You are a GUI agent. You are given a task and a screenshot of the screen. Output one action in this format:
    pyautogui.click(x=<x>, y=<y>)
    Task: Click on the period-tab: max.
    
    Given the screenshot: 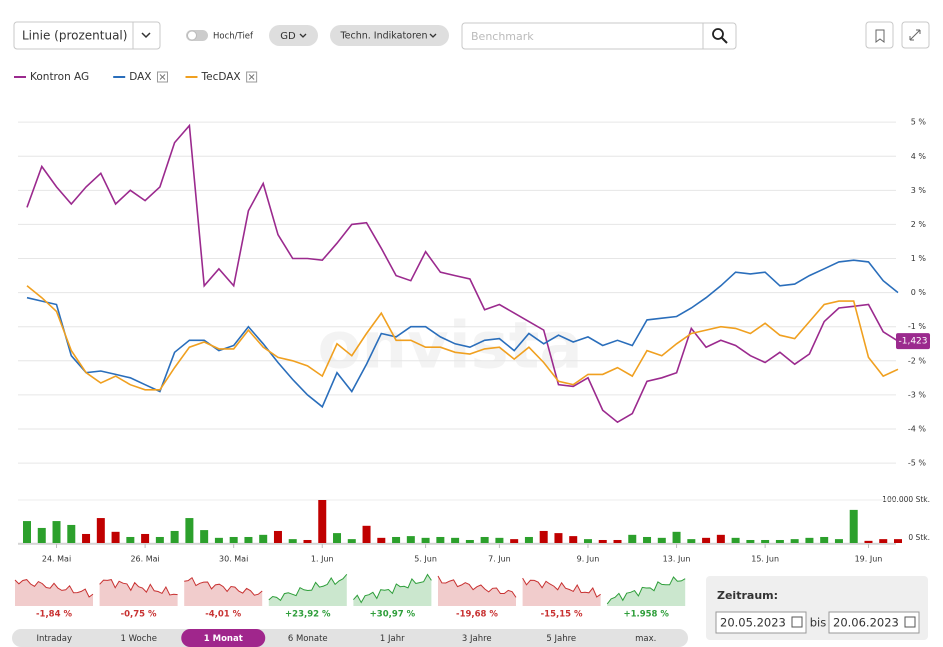 What is the action you would take?
    pyautogui.click(x=645, y=639)
    